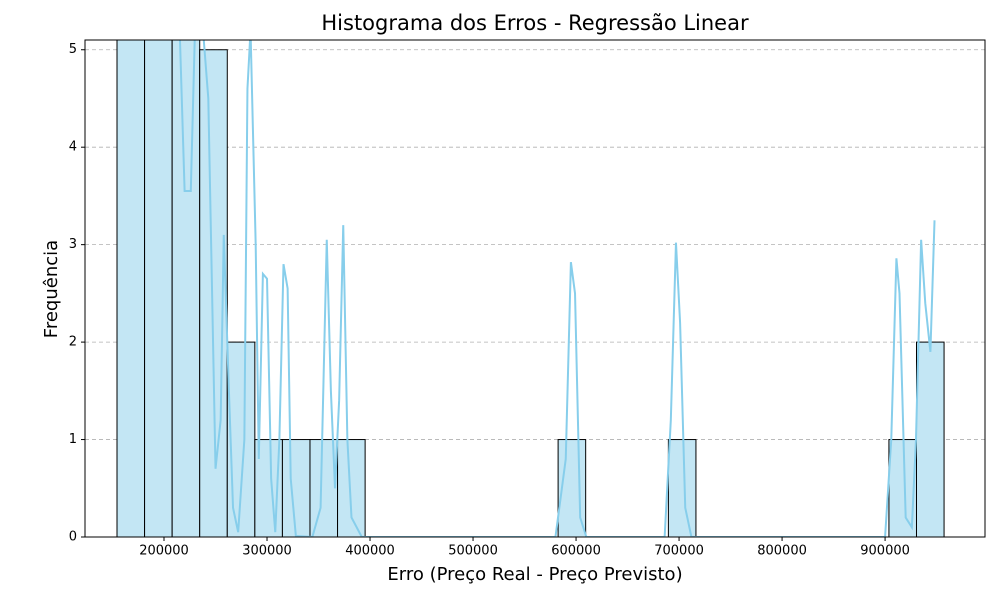 The image size is (1000, 600). What do you see at coordinates (535, 23) in the screenshot?
I see `chart-title: Histograma dos Erros - Regressão Linear` at bounding box center [535, 23].